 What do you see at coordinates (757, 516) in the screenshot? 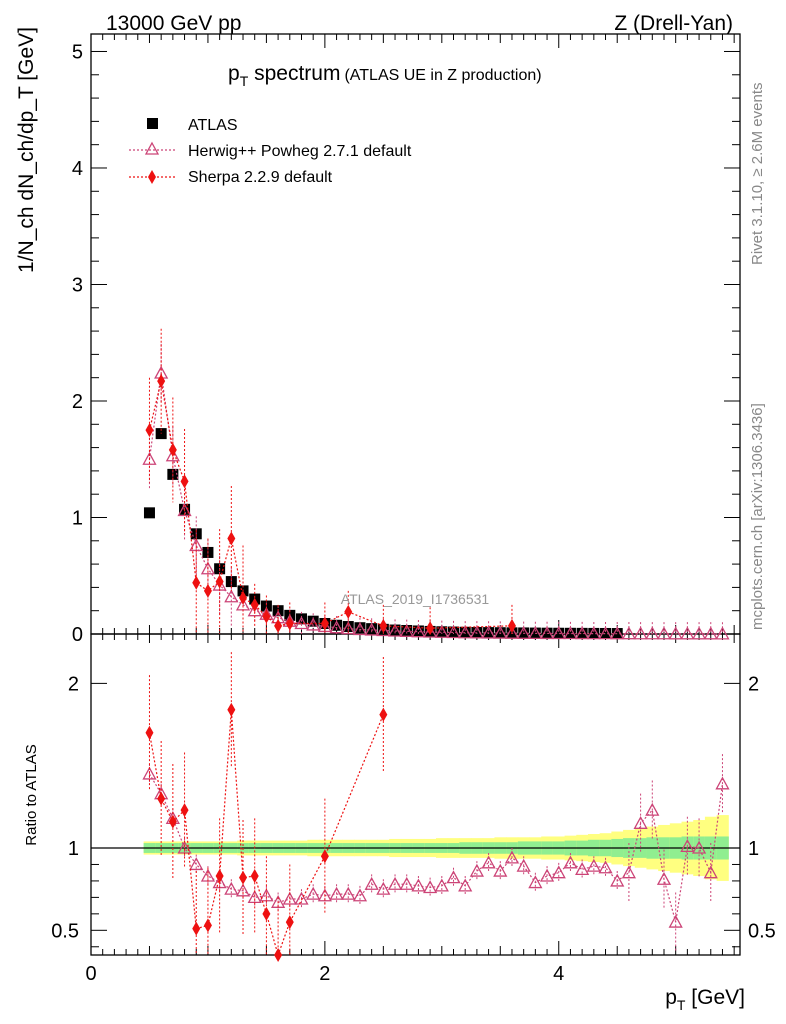
I see `source-label: mcplots.cern.ch [arXiv:1306.3436]` at bounding box center [757, 516].